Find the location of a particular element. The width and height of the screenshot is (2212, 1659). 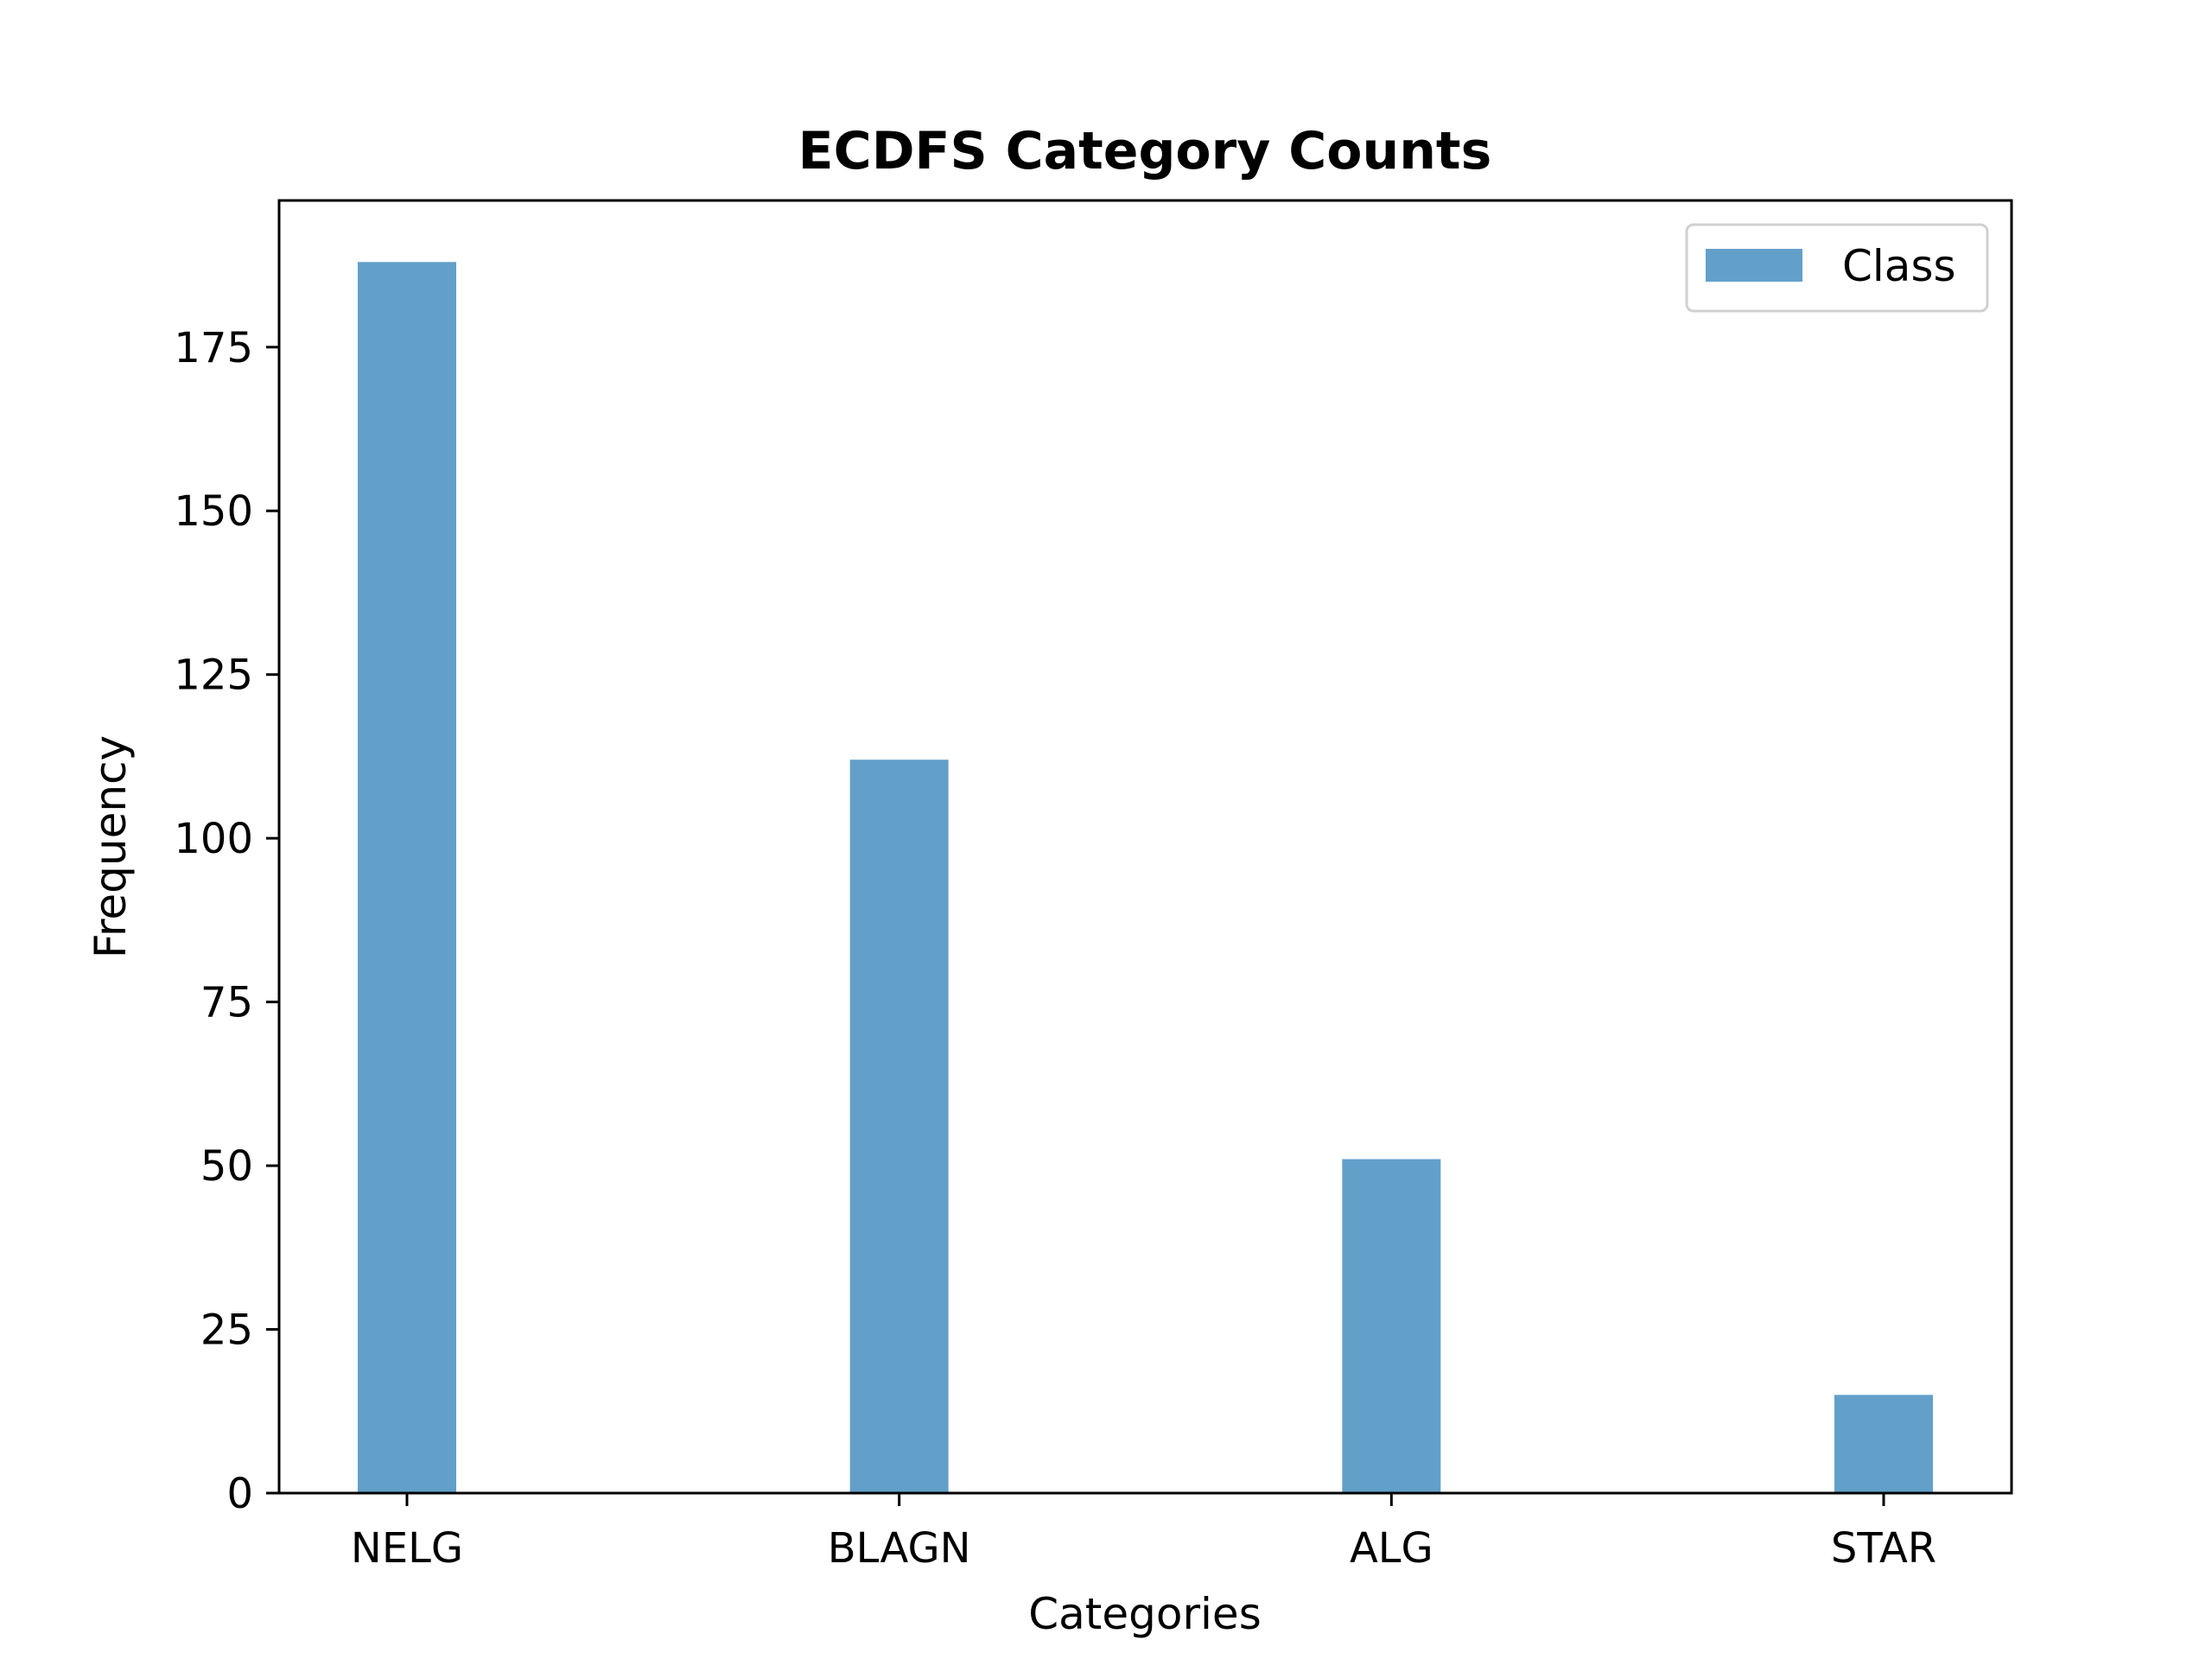

y-tick-label: 75 is located at coordinates (226, 1003).